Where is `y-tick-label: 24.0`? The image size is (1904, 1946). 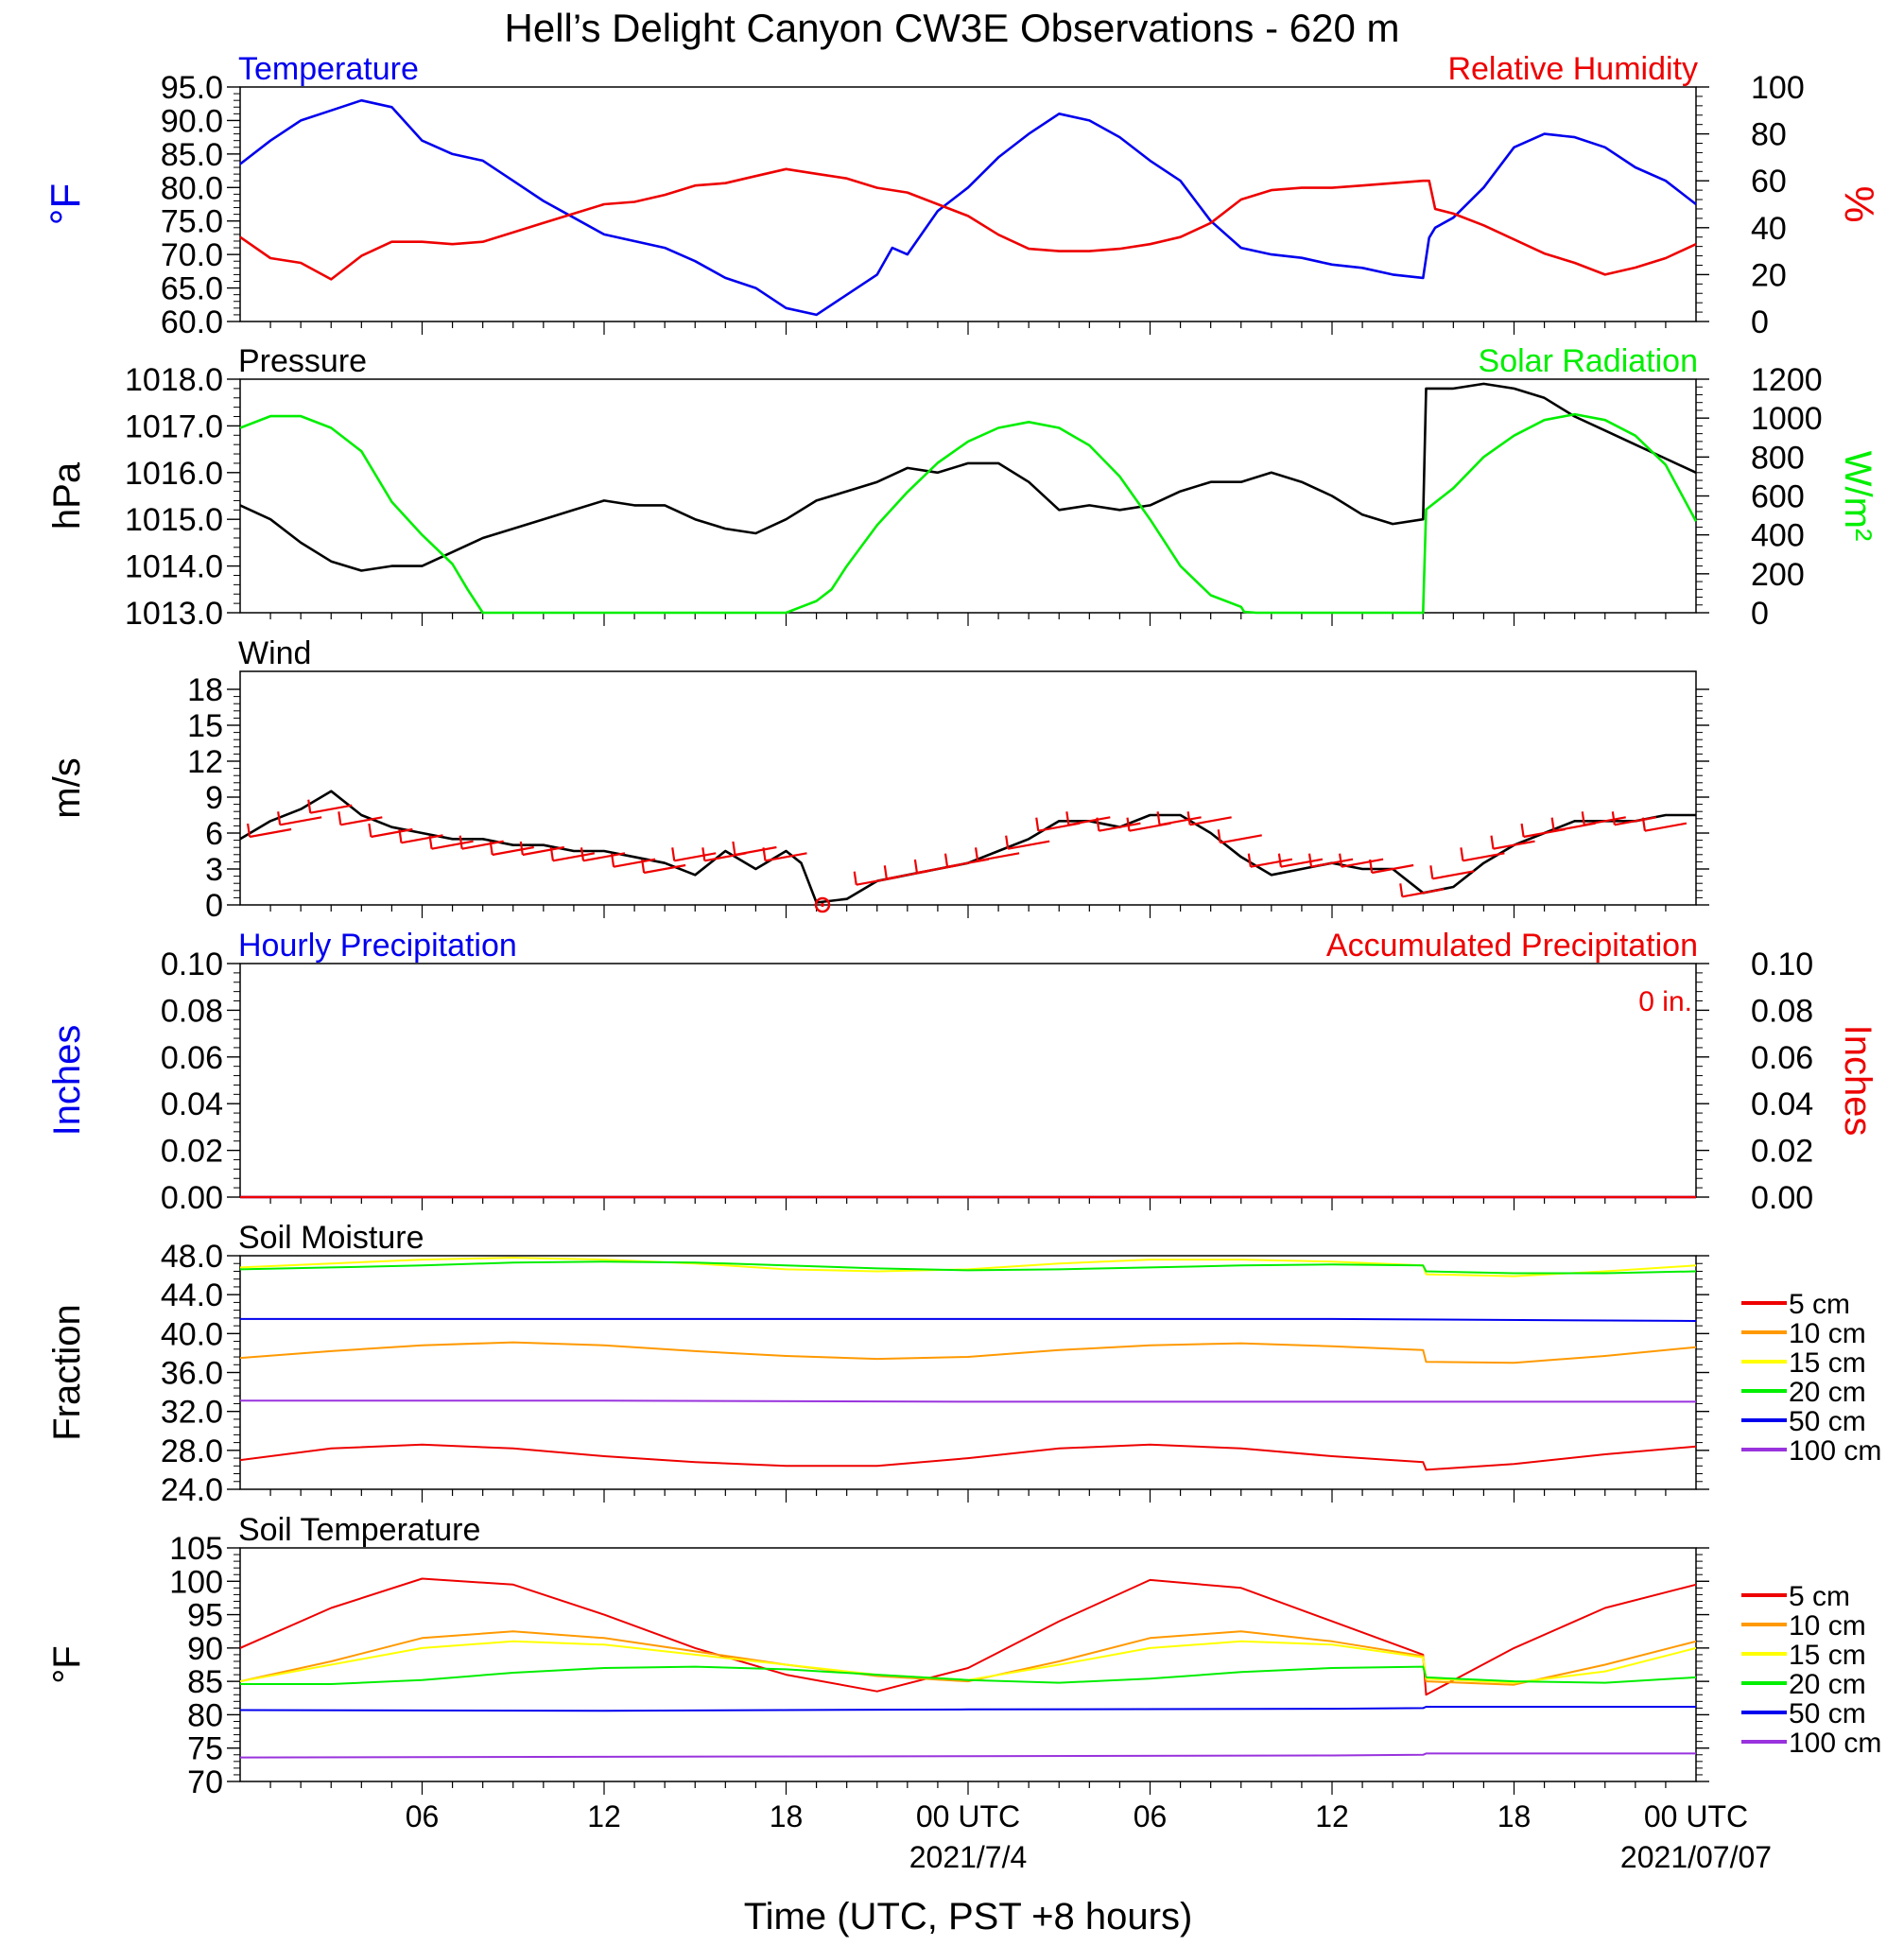 y-tick-label: 24.0 is located at coordinates (192, 1490).